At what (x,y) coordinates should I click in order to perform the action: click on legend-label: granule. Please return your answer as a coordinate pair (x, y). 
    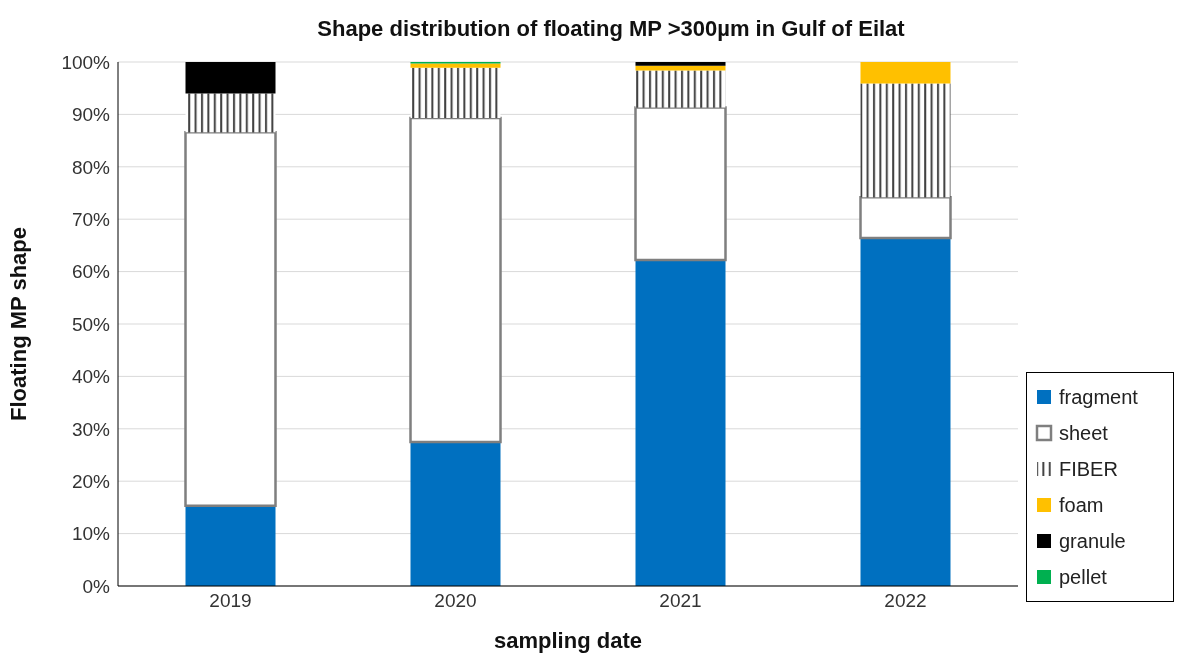
    Looking at the image, I should click on (1092, 541).